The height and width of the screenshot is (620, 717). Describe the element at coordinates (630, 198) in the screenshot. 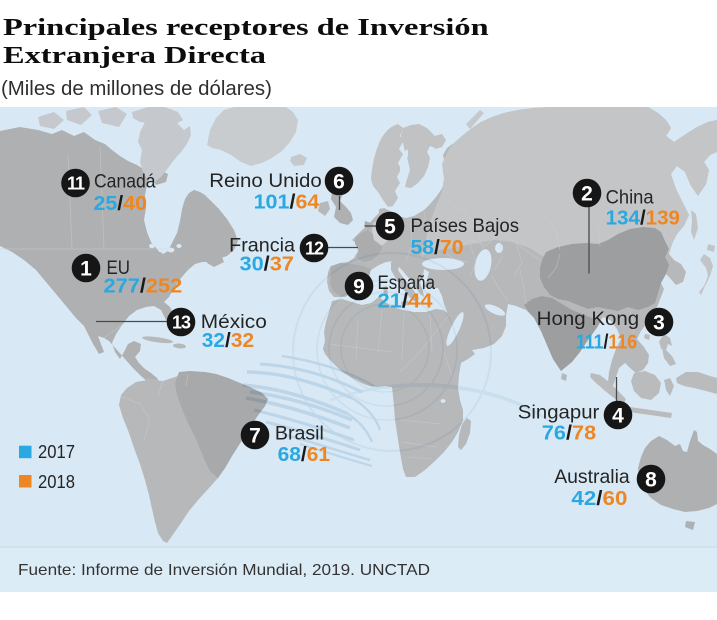

I see `svg-text: China` at that location.